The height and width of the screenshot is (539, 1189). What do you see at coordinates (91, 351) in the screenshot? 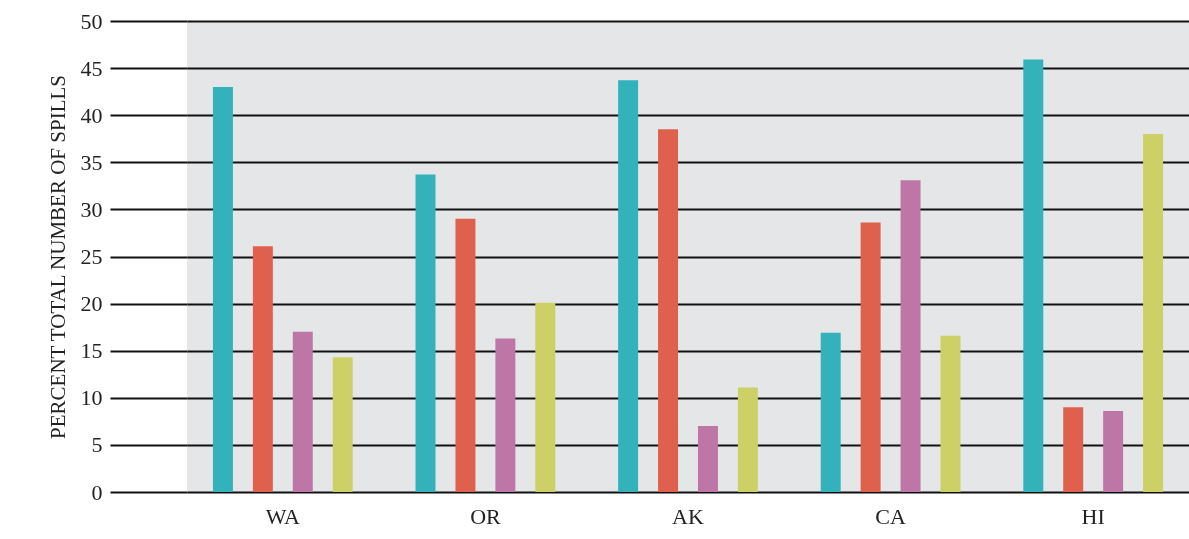
I see `y-tick-label: 15` at bounding box center [91, 351].